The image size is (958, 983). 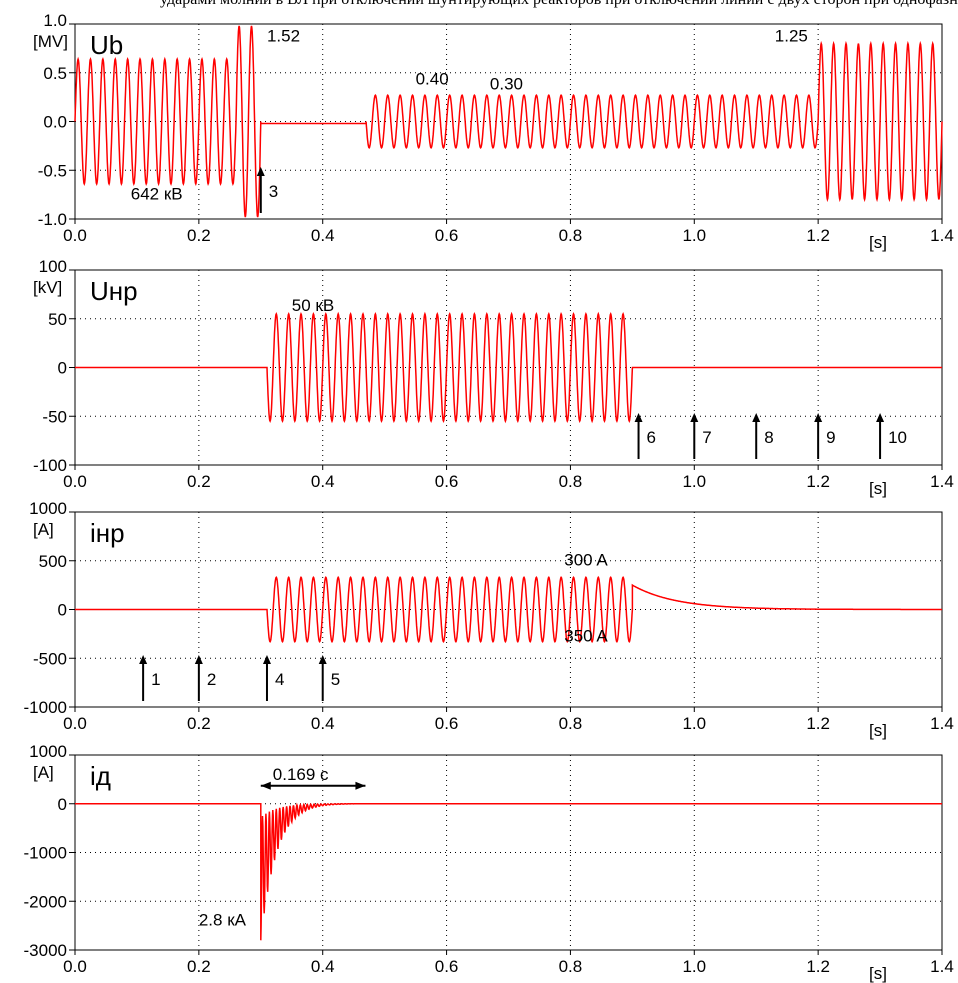 I want to click on panel-3-title: iнр, so click(x=107, y=533).